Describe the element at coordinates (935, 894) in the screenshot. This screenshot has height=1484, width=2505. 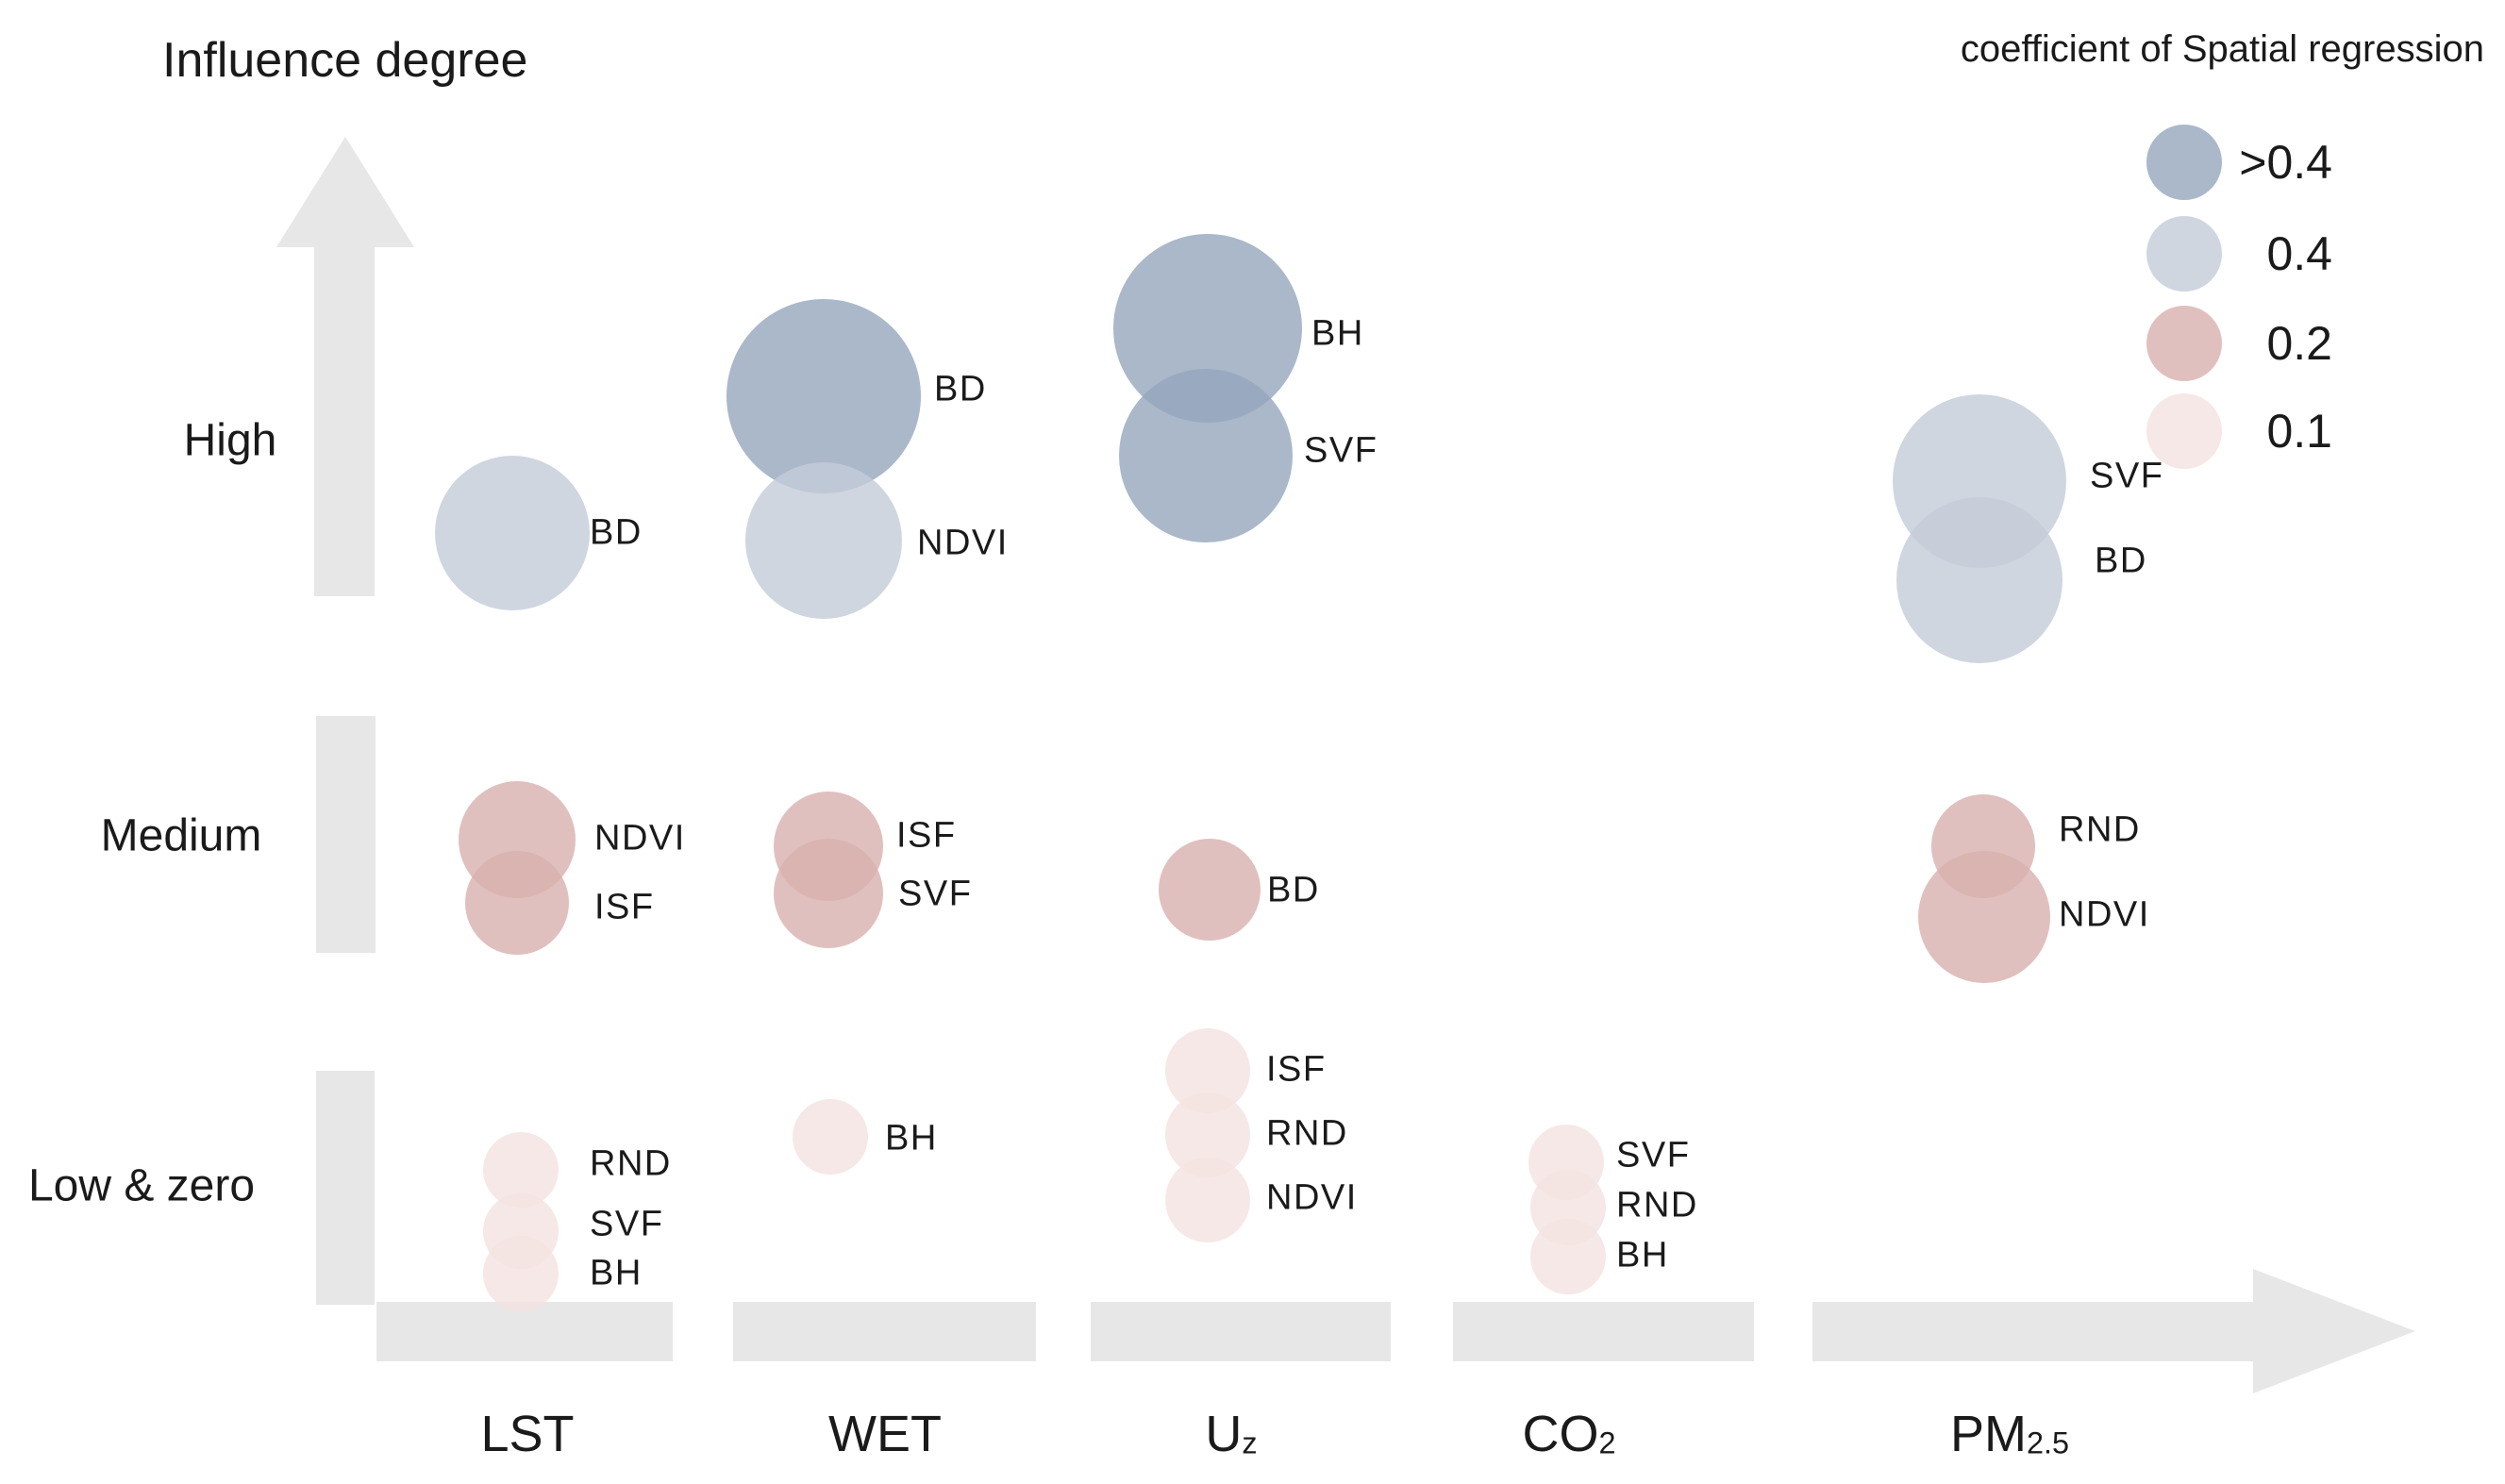
I see `bubble-label-wet-svf: SVF` at that location.